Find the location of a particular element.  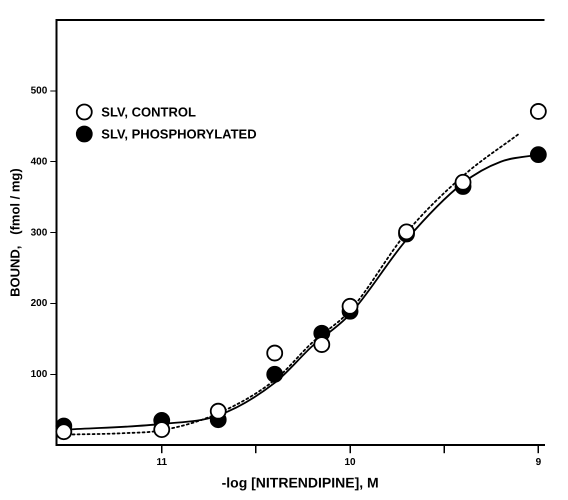

y-tick-label: 300 is located at coordinates (39, 232).